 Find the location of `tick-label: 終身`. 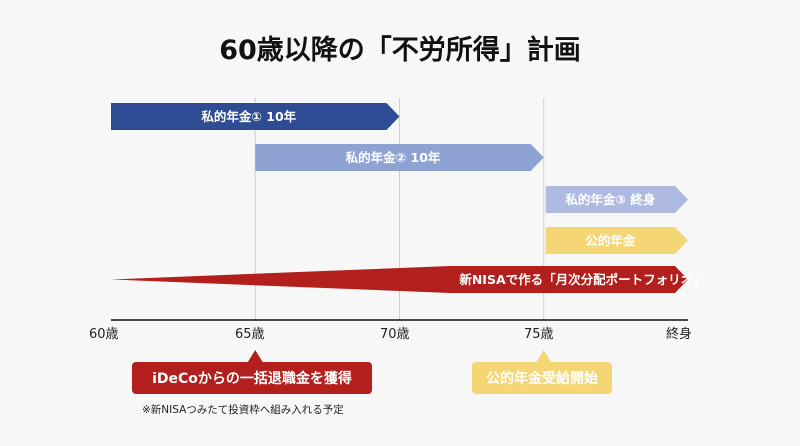

tick-label: 終身 is located at coordinates (679, 334).